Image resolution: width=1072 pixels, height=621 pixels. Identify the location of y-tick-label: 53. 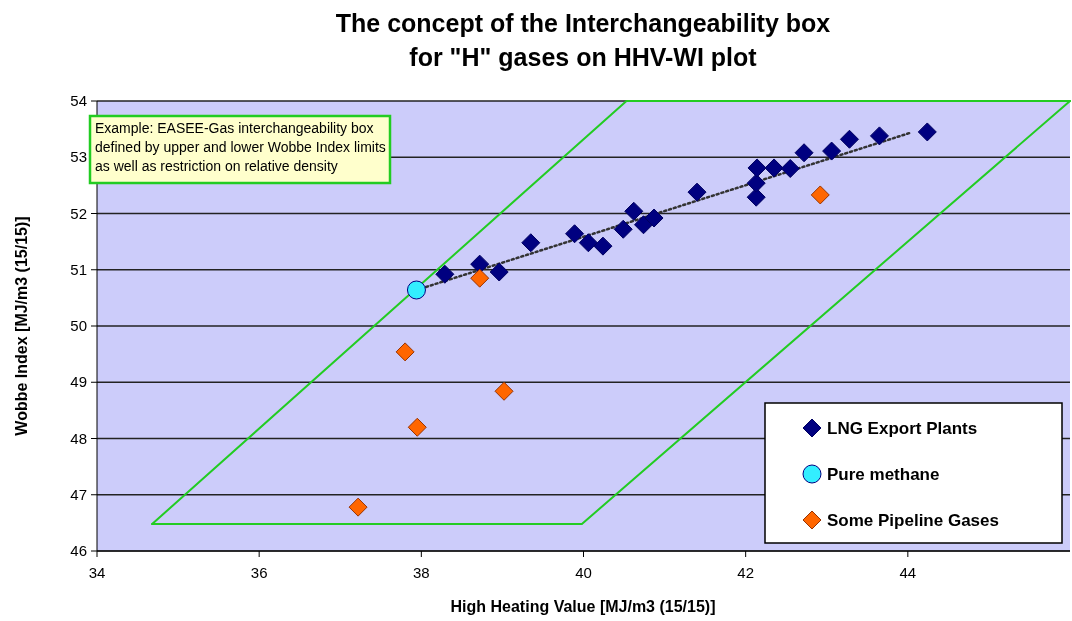
(78, 157).